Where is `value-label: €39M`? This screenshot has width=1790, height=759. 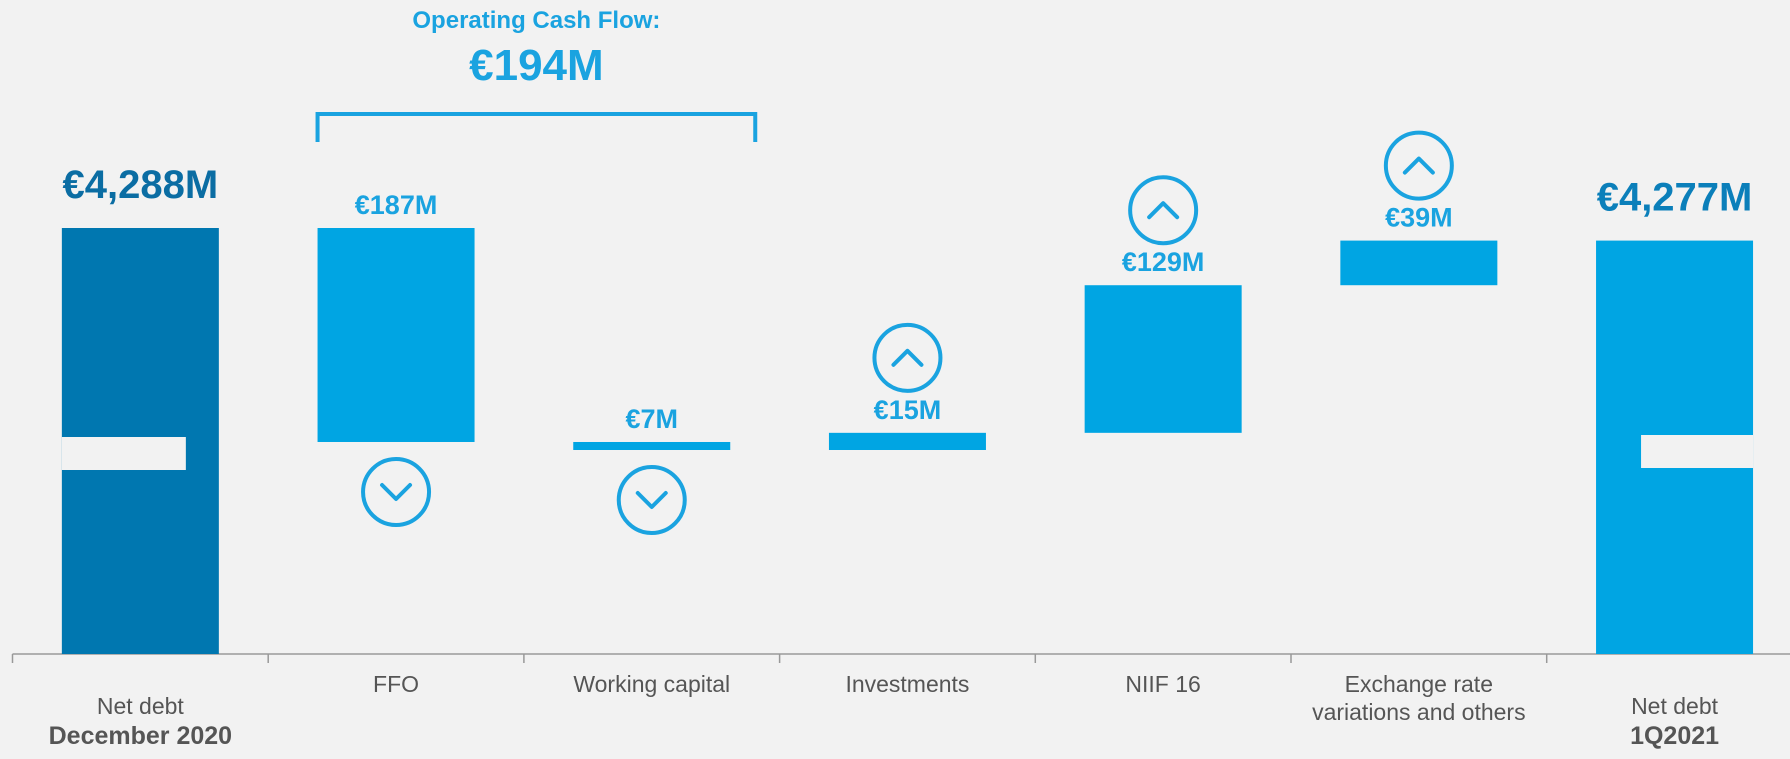 value-label: €39M is located at coordinates (1419, 218).